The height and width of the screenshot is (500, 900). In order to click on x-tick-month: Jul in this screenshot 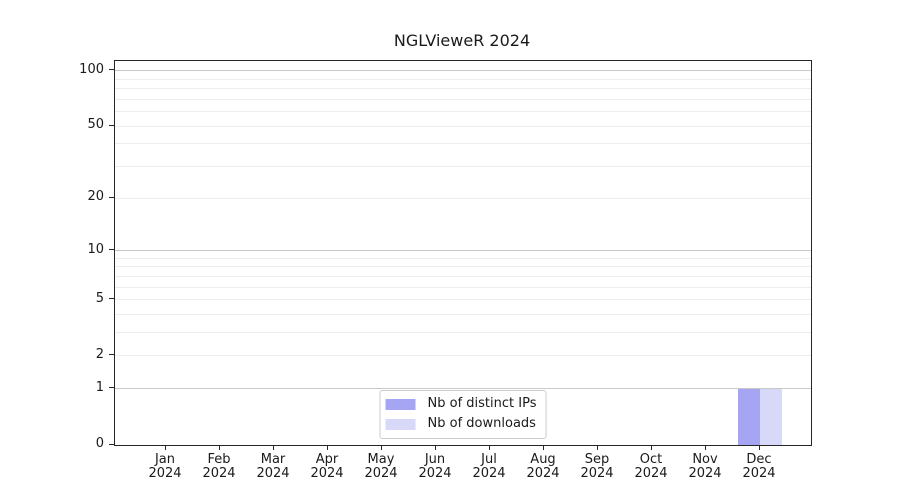, I will do `click(489, 459)`.